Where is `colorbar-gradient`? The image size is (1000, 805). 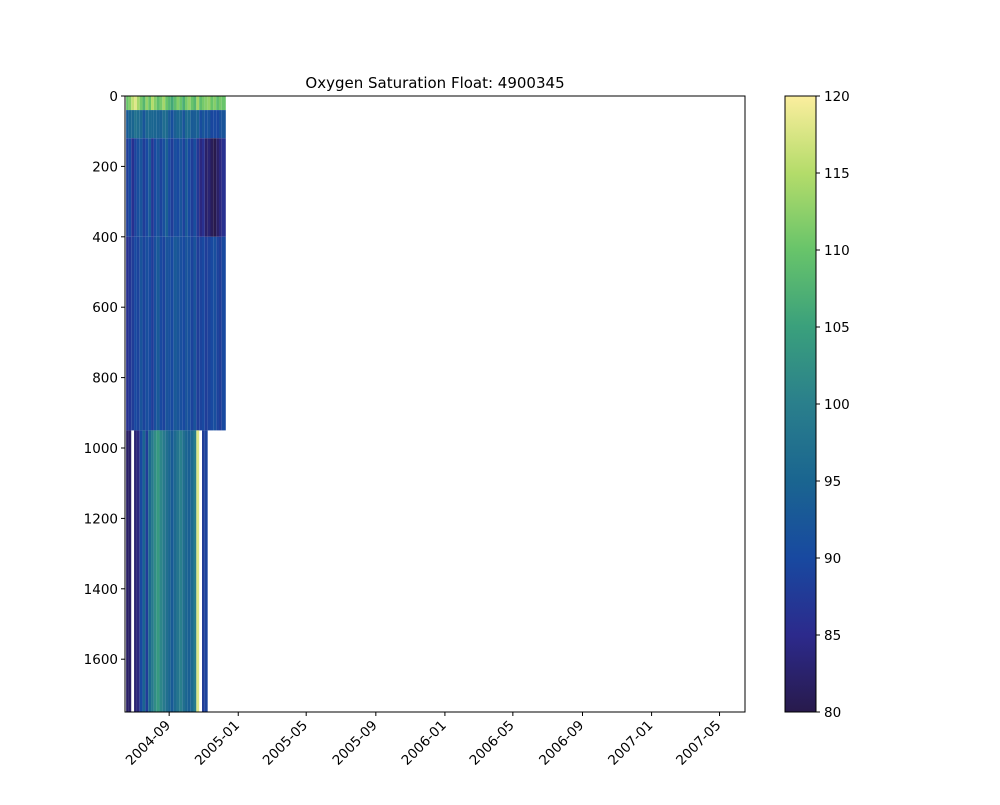 colorbar-gradient is located at coordinates (800, 404).